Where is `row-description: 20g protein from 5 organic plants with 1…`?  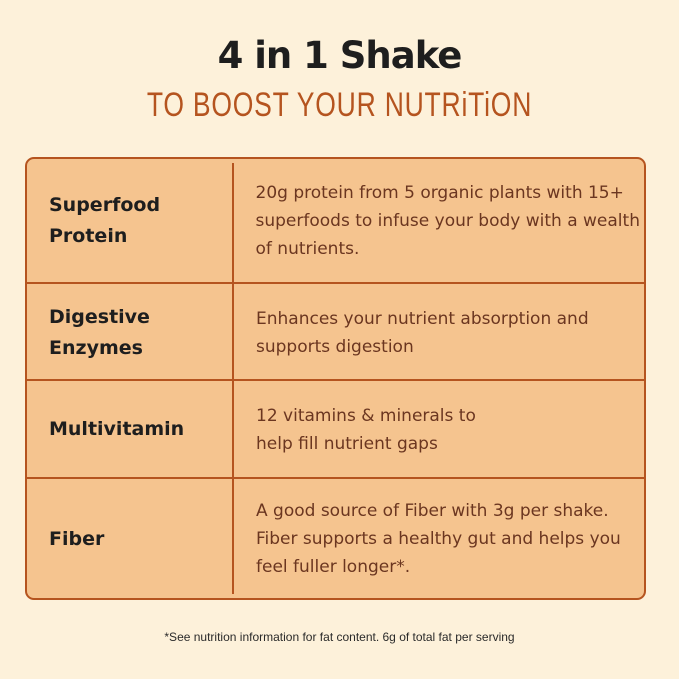 row-description: 20g protein from 5 organic plants with 1… is located at coordinates (447, 221).